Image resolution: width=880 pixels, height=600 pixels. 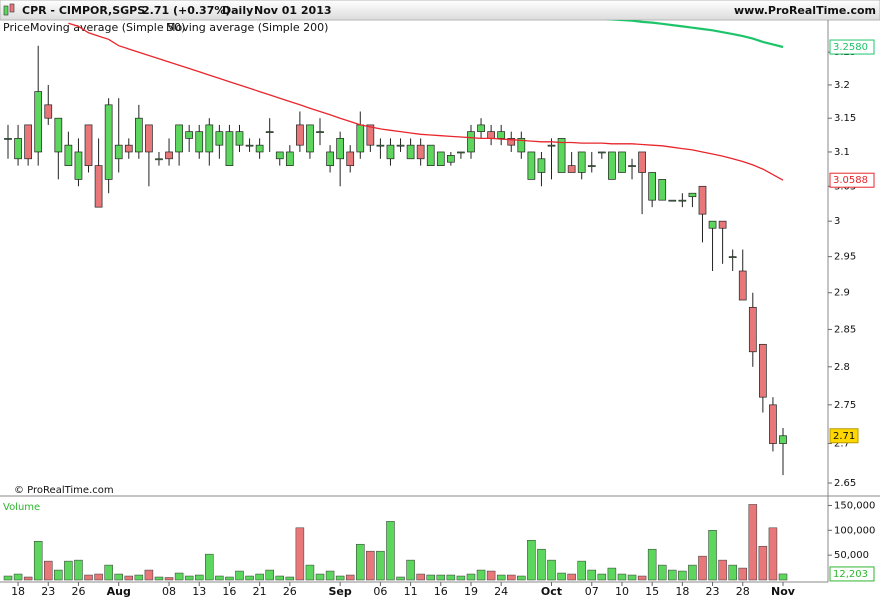 What do you see at coordinates (12, 8) in the screenshot?
I see `logo-candle` at bounding box center [12, 8].